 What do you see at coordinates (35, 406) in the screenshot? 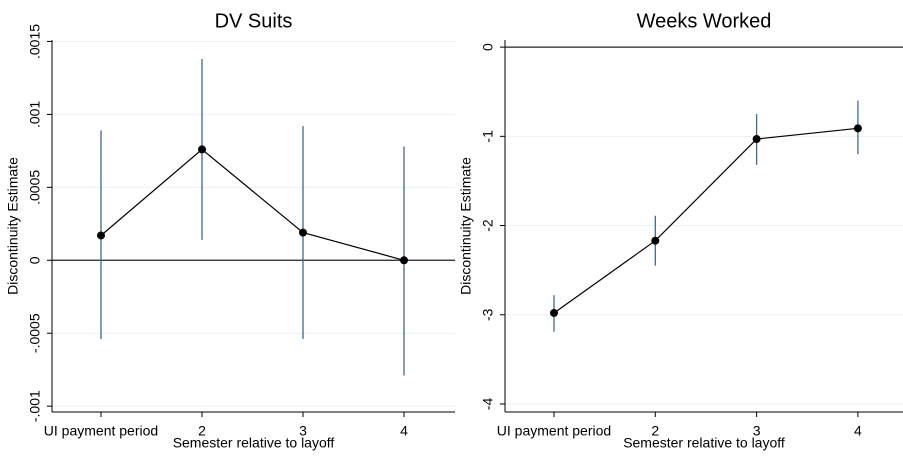
I see `y-tick-label: -.001` at bounding box center [35, 406].